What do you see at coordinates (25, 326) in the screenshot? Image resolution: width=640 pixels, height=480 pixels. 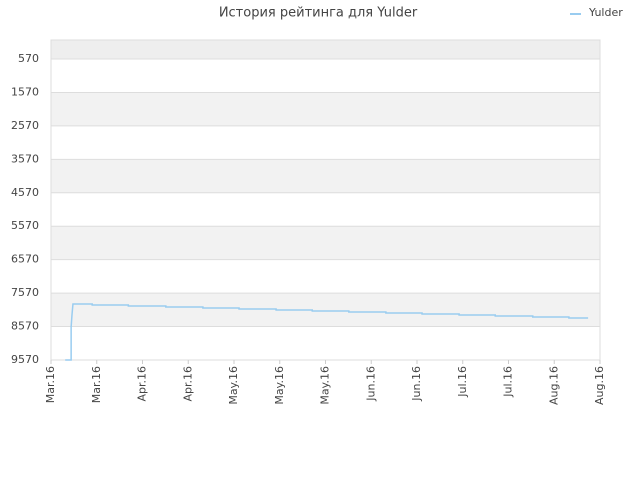 I see `y-tick-label: 8570` at bounding box center [25, 326].